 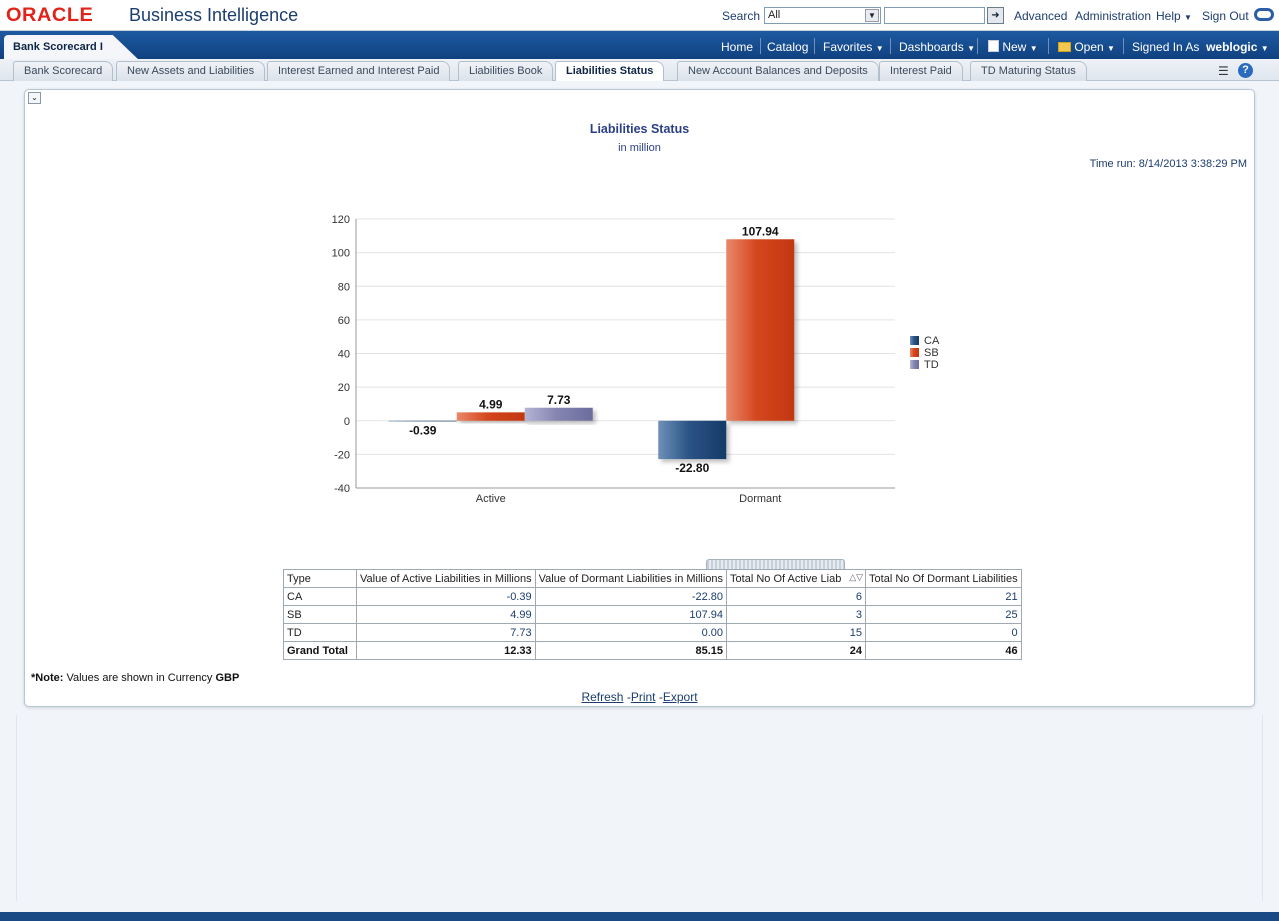 I want to click on bar-sb-active, so click(x=490, y=416).